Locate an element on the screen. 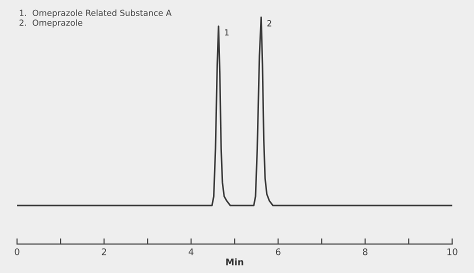  annotation: 2. Omeprazole is located at coordinates (51, 23).